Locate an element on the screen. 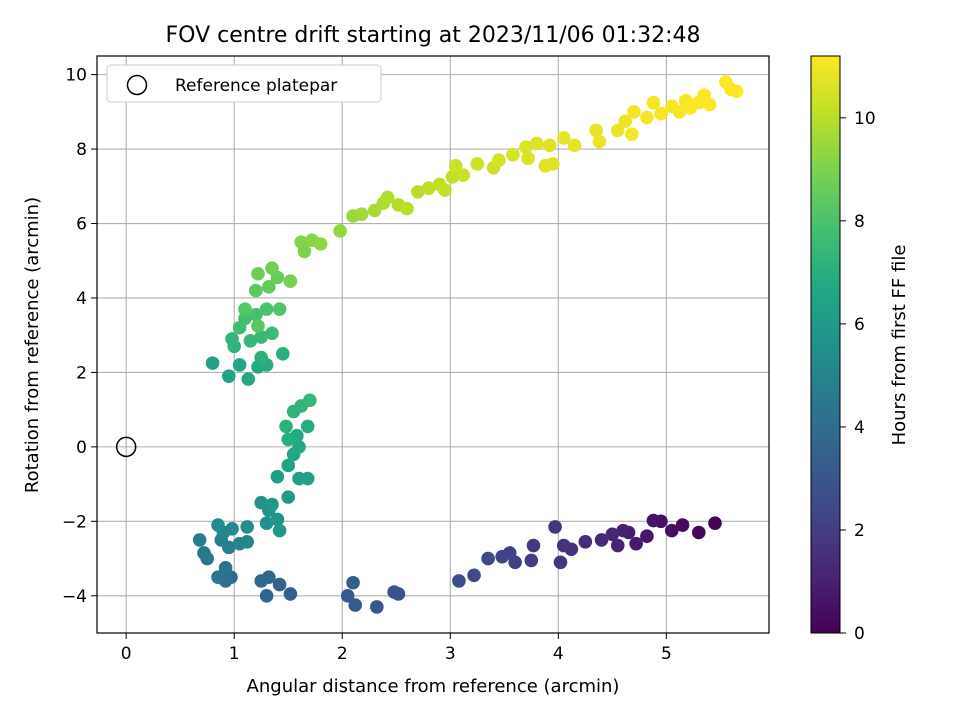 This screenshot has width=960, height=720. y-axis-ticks: −4 −2 0 2 4 6 8 10 is located at coordinates (79, 336).